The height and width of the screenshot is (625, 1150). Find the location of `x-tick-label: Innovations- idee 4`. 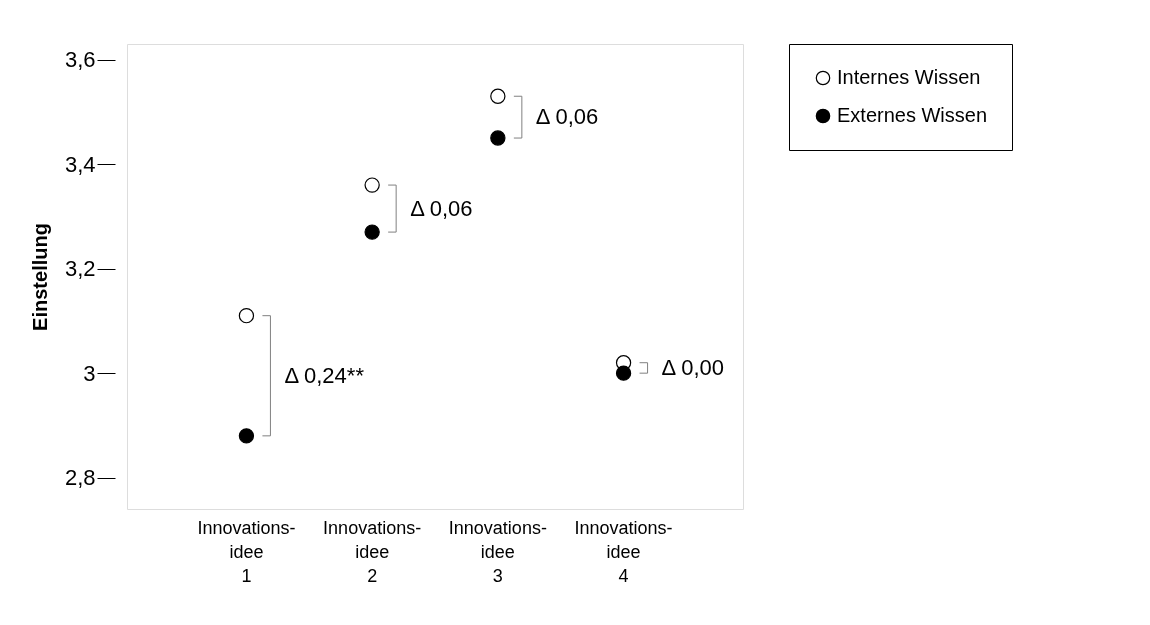

x-tick-label: Innovations- idee 4 is located at coordinates (623, 551).